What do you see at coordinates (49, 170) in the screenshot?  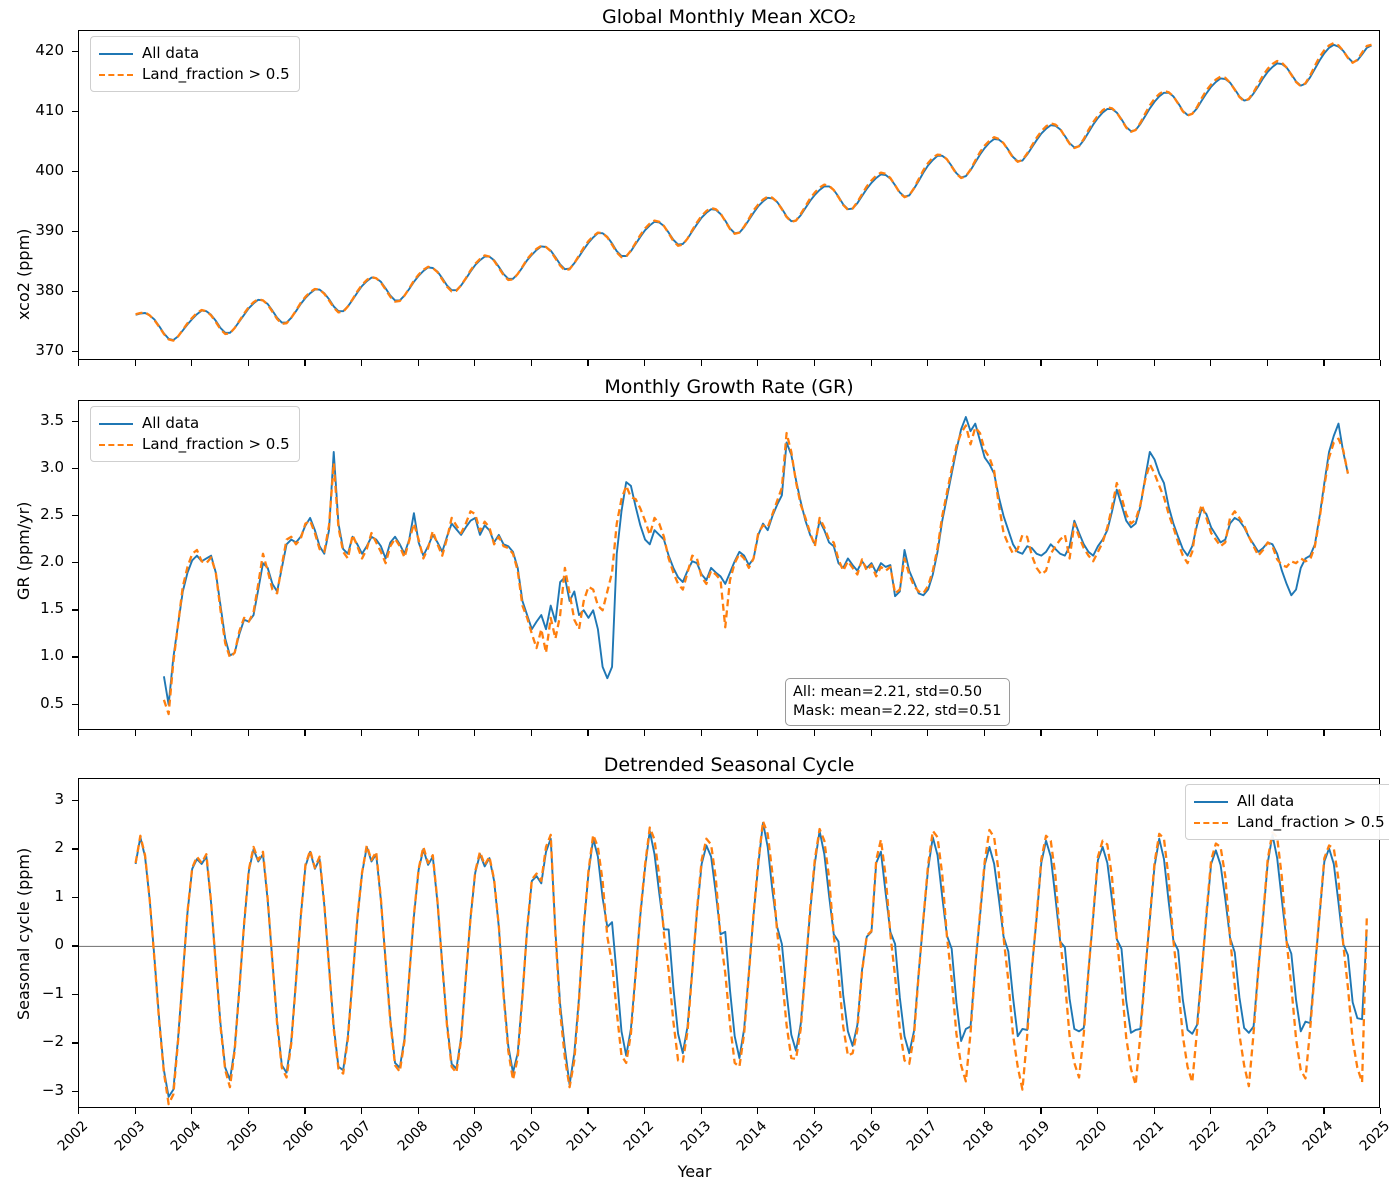 I see `y-tick-label: 400` at bounding box center [49, 170].